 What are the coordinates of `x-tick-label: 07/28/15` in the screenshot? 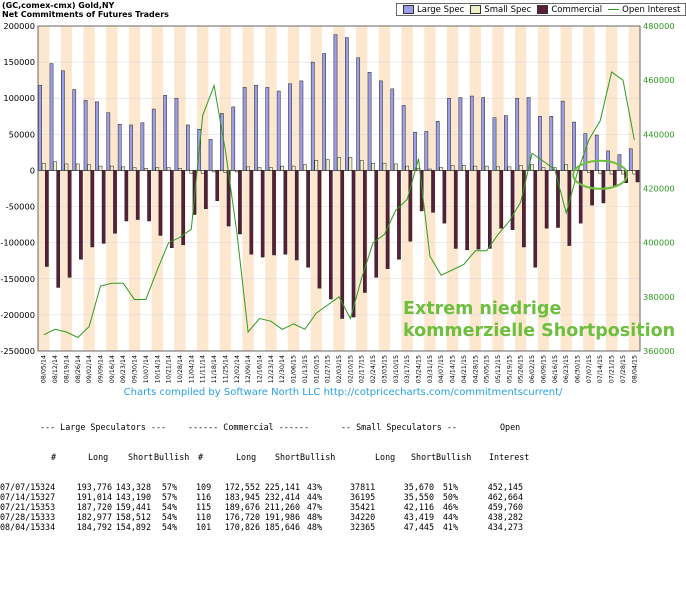 It's located at (623, 369).